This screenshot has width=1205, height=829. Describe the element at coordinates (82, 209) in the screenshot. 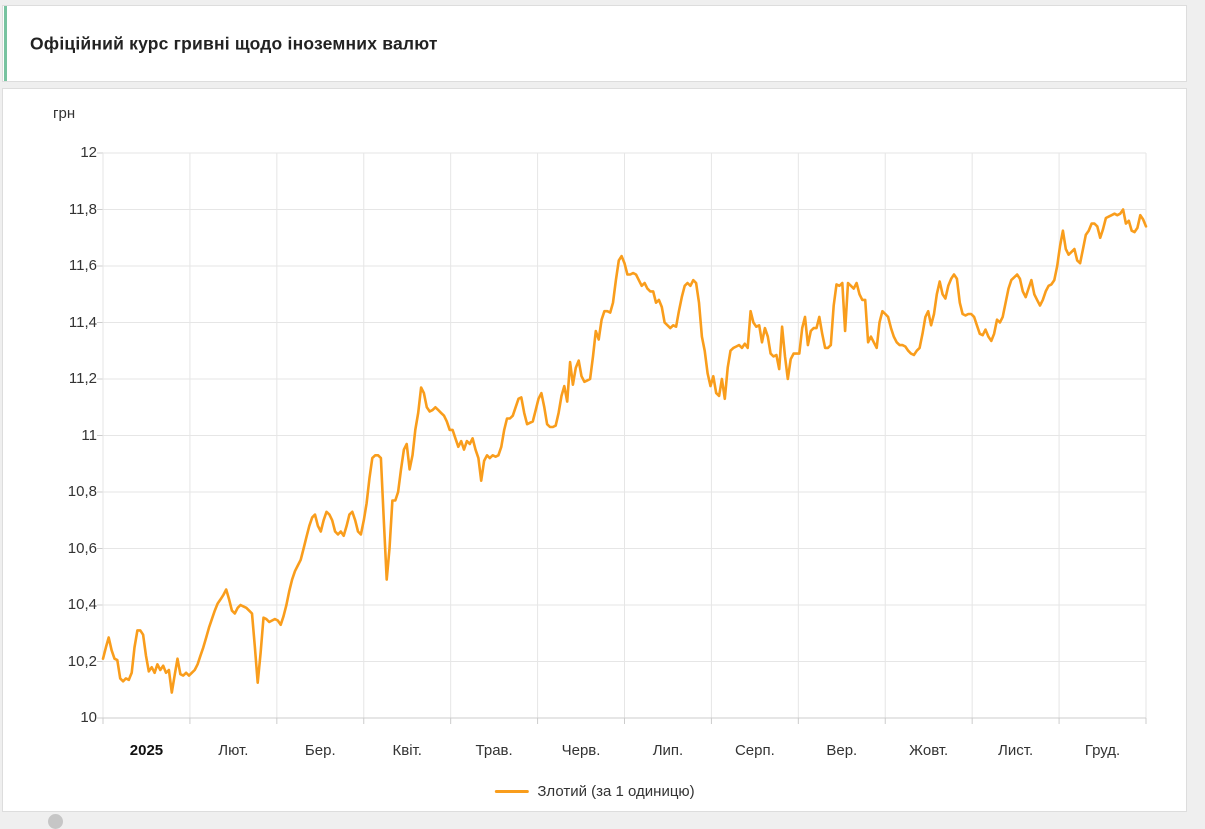

I see `y-tick-label: 11,8` at that location.